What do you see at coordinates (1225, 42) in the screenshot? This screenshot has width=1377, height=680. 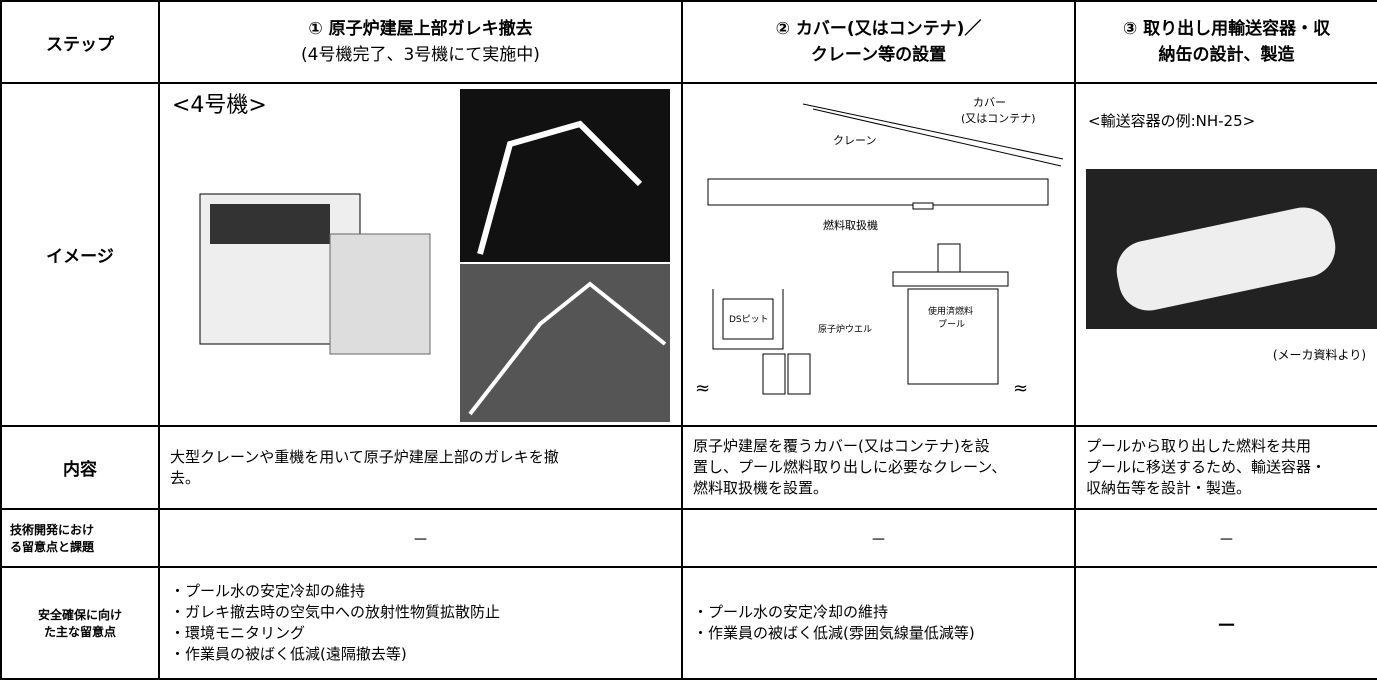 I see `step-header: ③ 取り出し用輸送容器・収 納缶の設計、製造` at bounding box center [1225, 42].